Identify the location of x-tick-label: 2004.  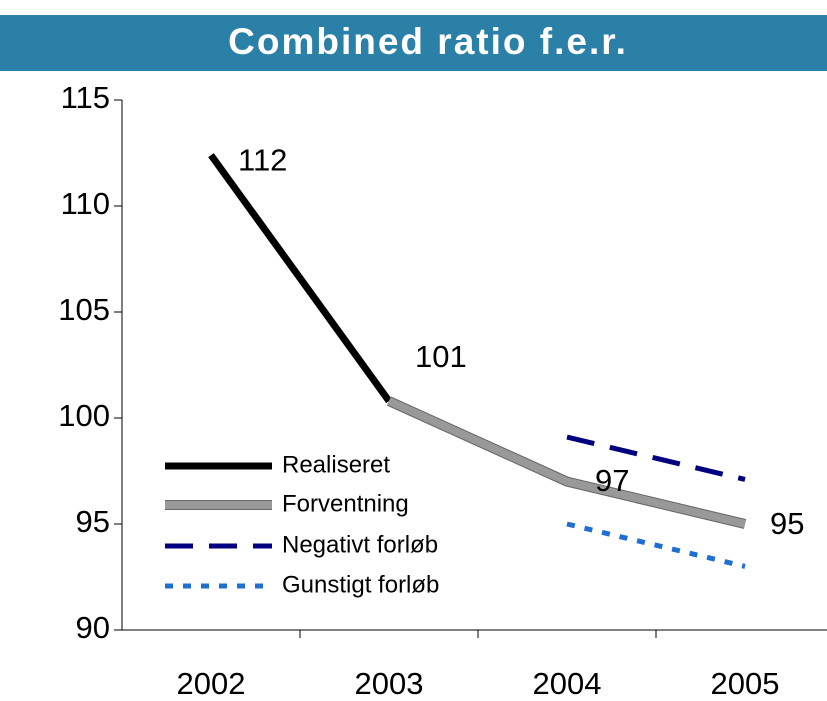
(567, 683).